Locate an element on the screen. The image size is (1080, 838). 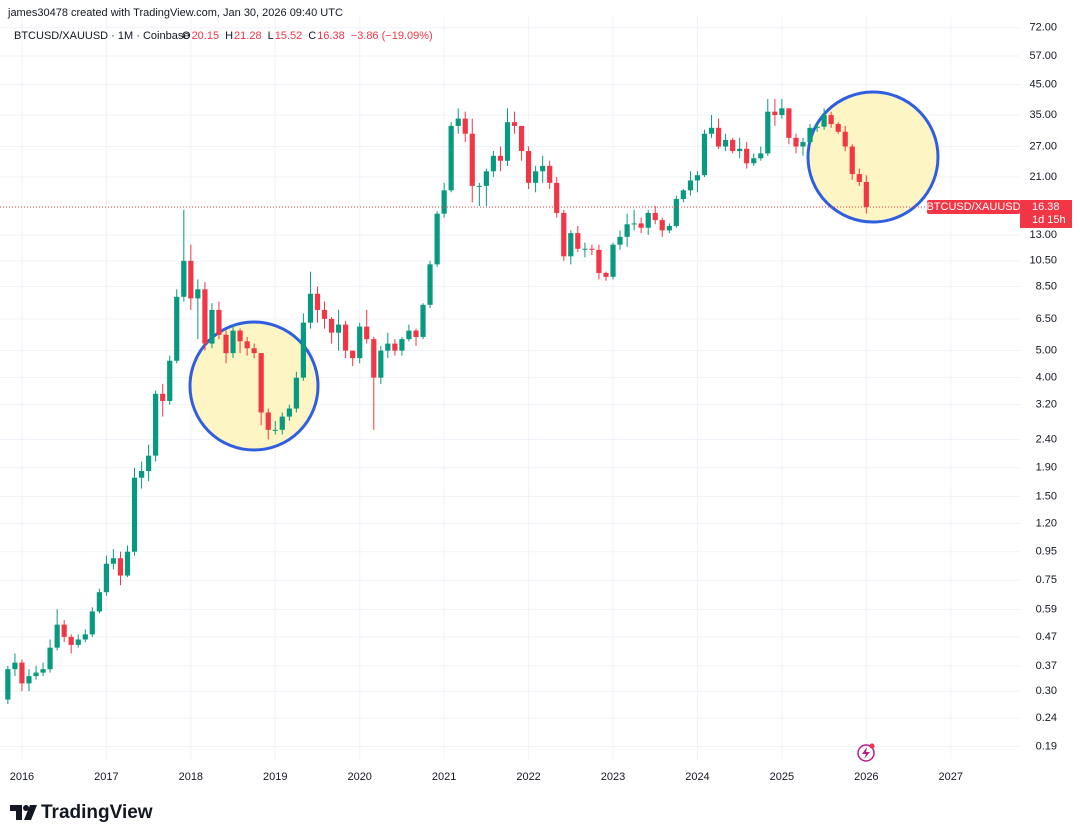
chart-title: BTCUSD/XAUUSD · 1M · Coinbase is located at coordinates (101, 36).